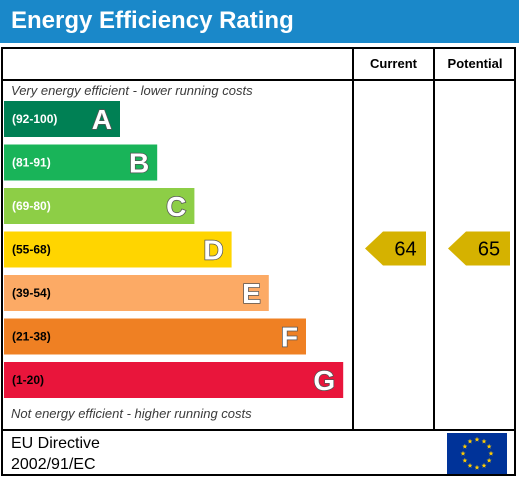 Image resolution: width=519 pixels, height=480 pixels. What do you see at coordinates (62, 119) in the screenshot?
I see `band-a-bar` at bounding box center [62, 119].